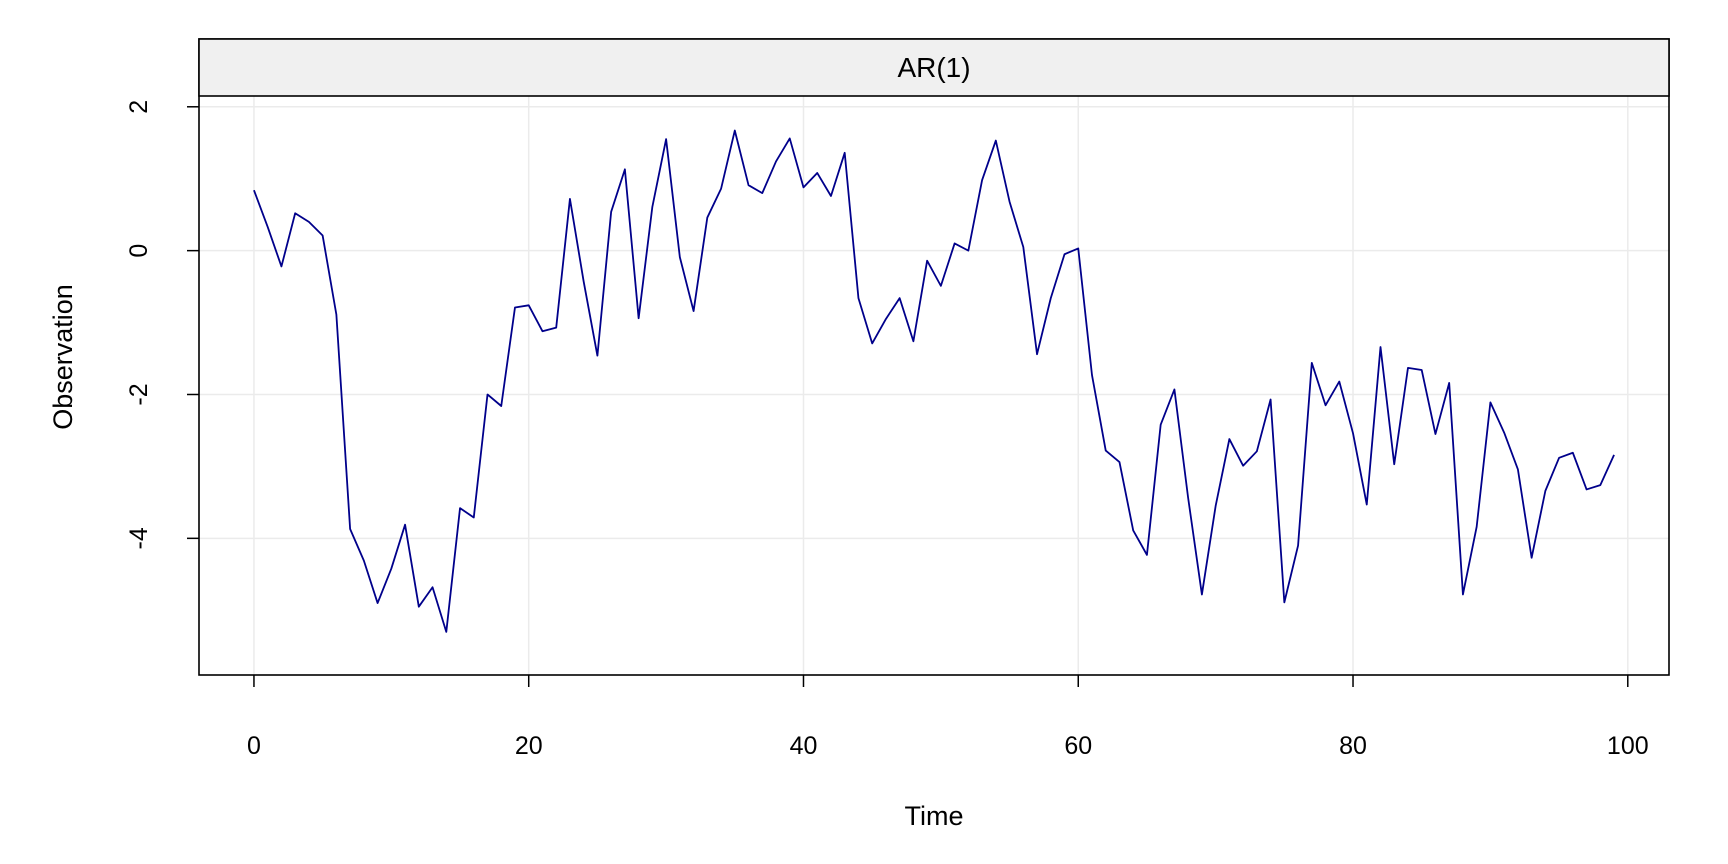 This screenshot has width=1728, height=864. I want to click on x-axis-title: Time, so click(934, 816).